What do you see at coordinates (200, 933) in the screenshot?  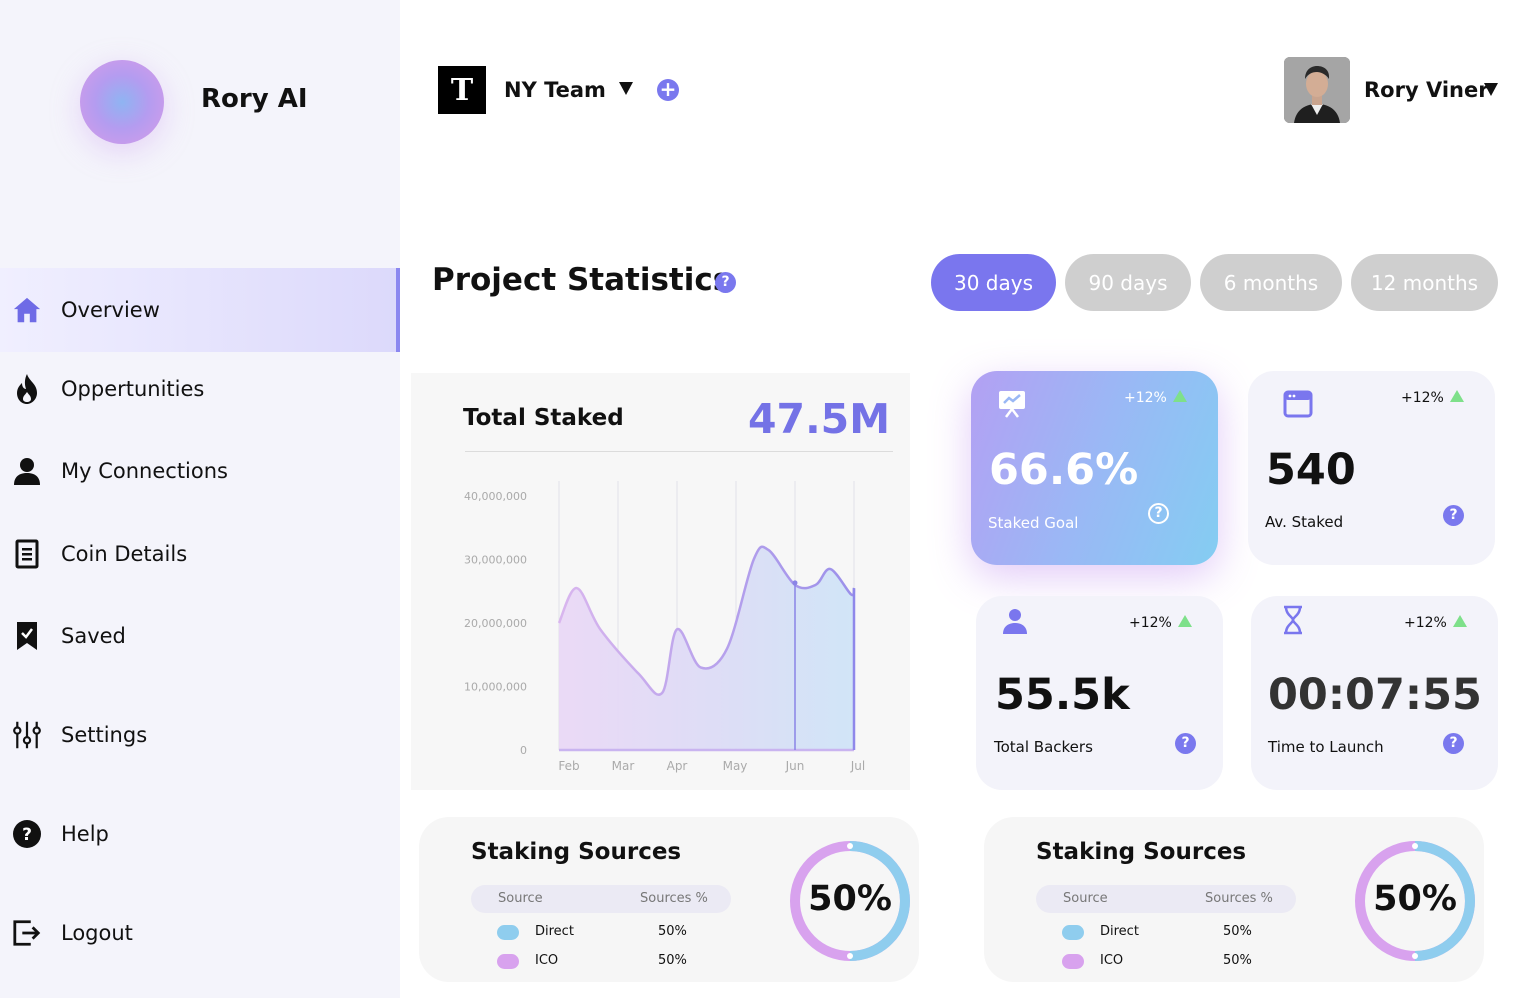 I see `sidebar-item-logout: Logout` at bounding box center [200, 933].